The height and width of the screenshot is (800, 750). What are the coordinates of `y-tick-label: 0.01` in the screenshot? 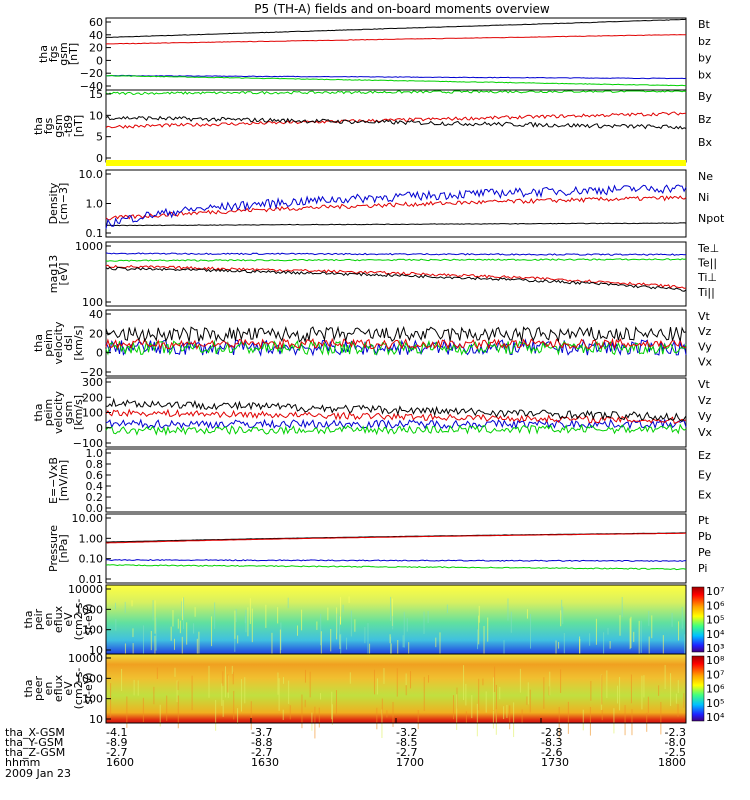 It's located at (91, 579).